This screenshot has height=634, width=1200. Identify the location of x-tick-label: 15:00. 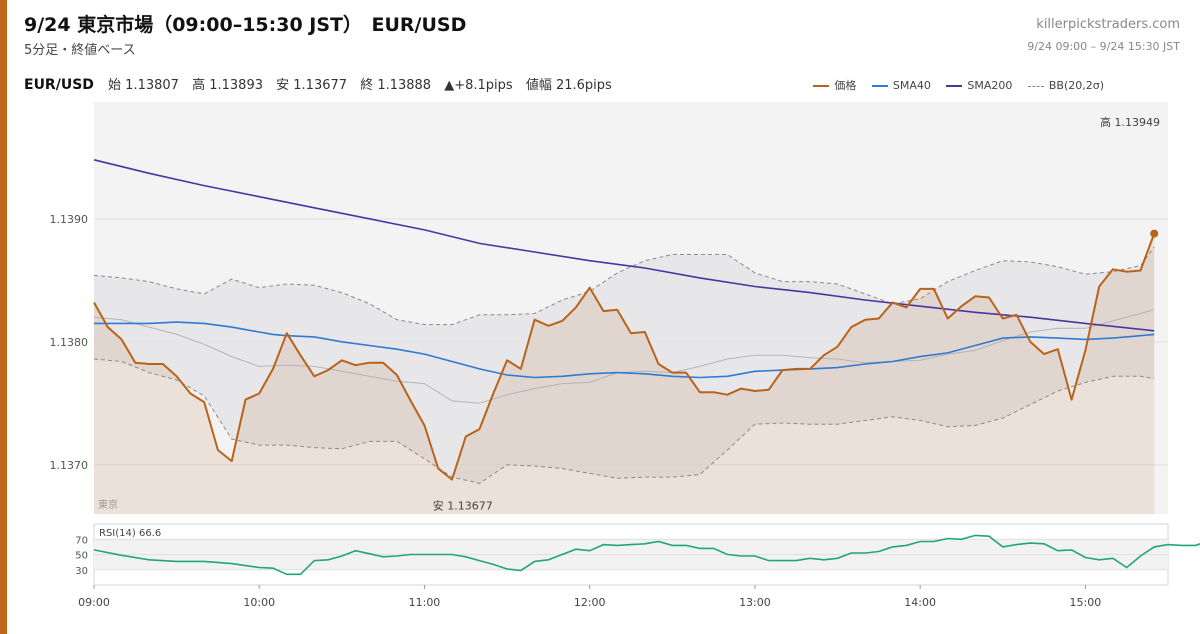
(1086, 602).